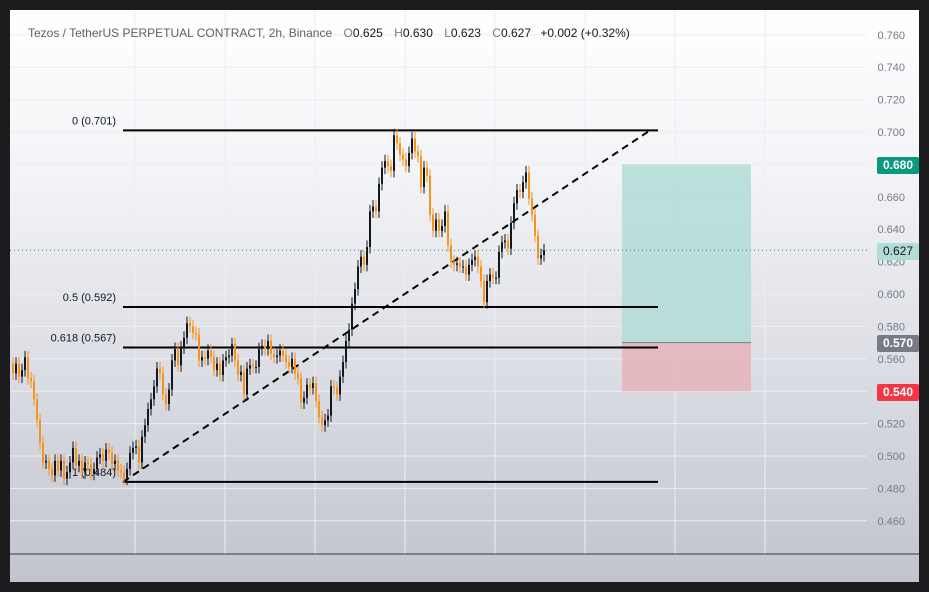 Image resolution: width=929 pixels, height=592 pixels. Describe the element at coordinates (686, 367) in the screenshot. I see `stop-loss-zone` at that location.